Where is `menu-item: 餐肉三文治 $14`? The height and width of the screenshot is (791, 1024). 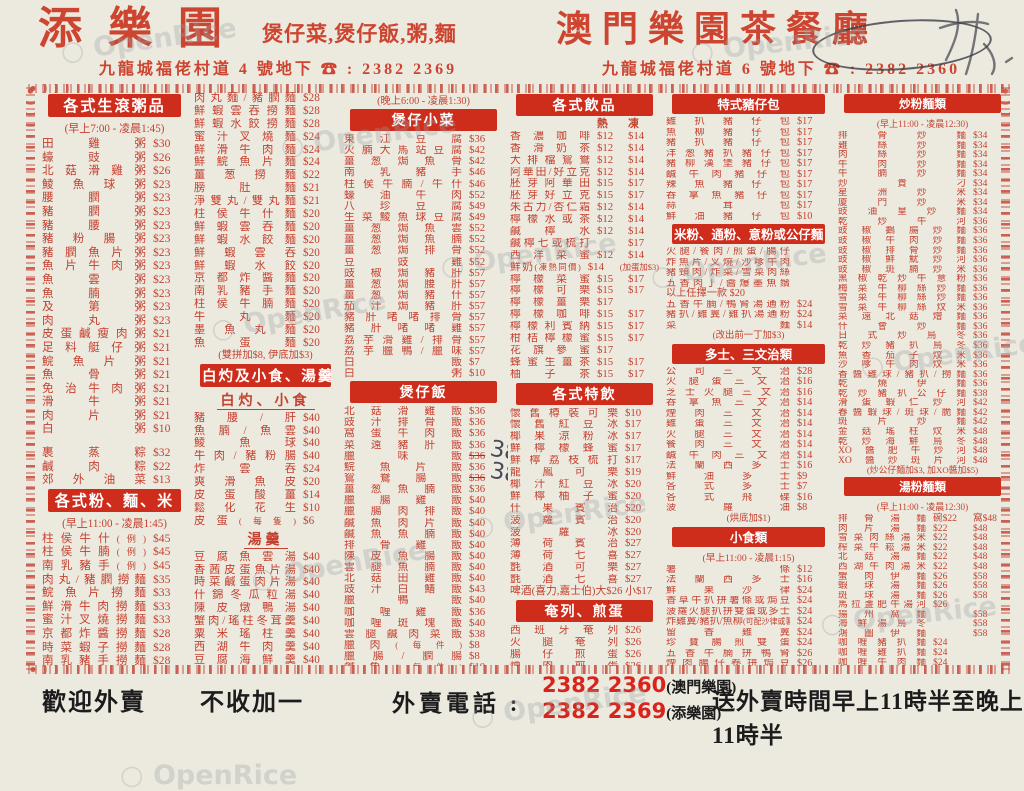 menu-item: 餐肉三文治 $14 is located at coordinates (748, 445).